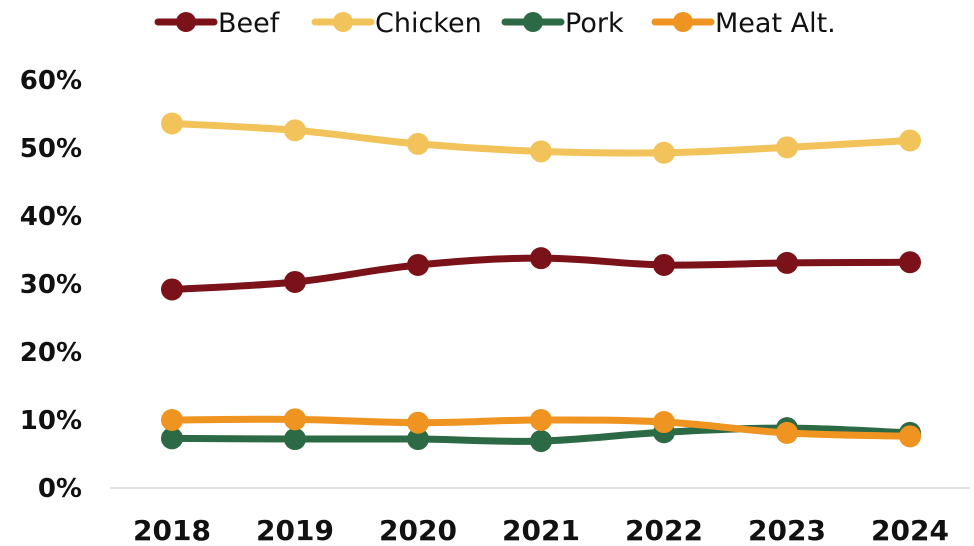 This screenshot has width=974, height=546. I want to click on x-axis: 2018 2019 2020 2021 2022 2023 2024, so click(541, 530).